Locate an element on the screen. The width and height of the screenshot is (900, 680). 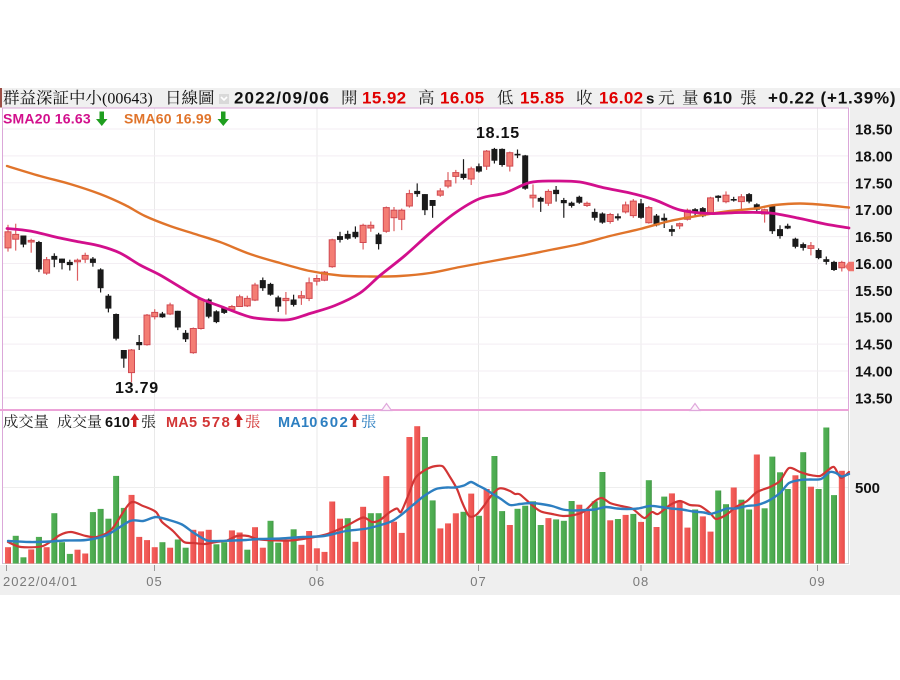
svg-text: s is located at coordinates (650, 99).